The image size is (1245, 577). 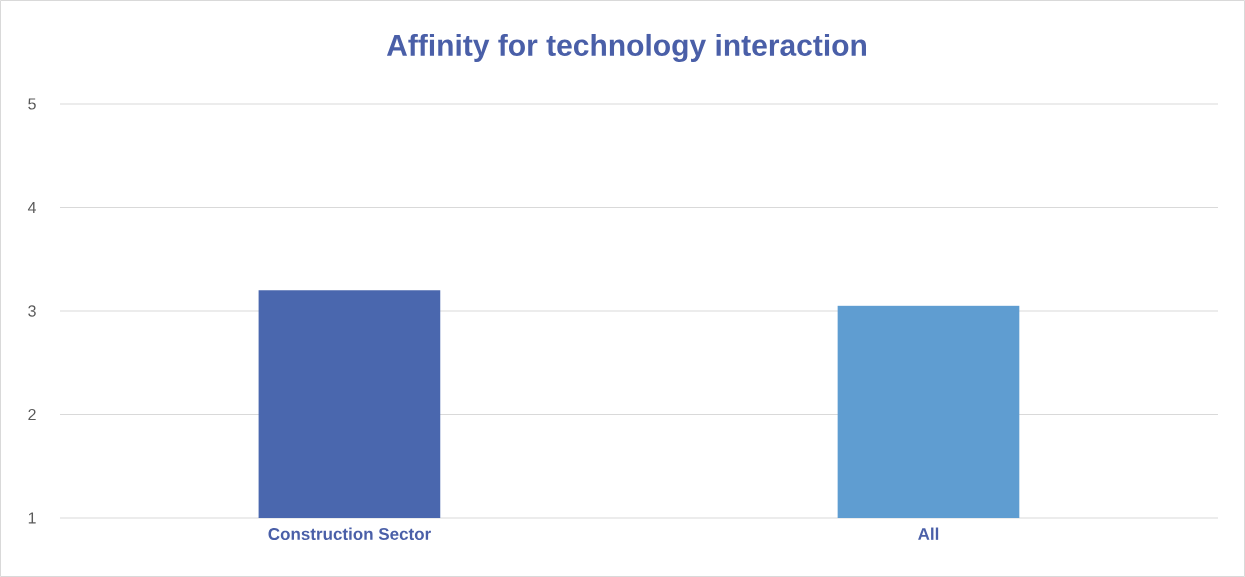 I want to click on chart-title: Affinity for technology interaction, so click(x=626, y=48).